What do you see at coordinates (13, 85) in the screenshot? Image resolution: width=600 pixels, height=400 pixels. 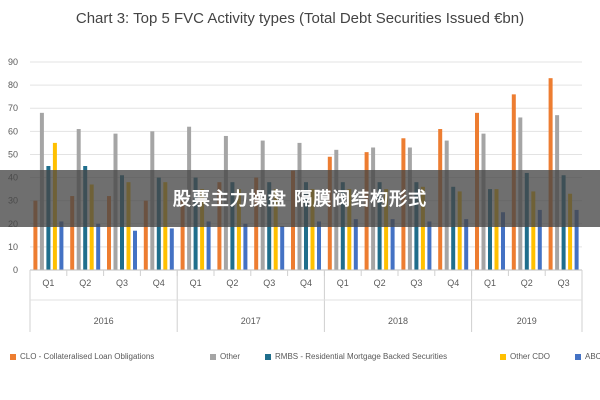 I see `y-tick-label: 80` at bounding box center [13, 85].